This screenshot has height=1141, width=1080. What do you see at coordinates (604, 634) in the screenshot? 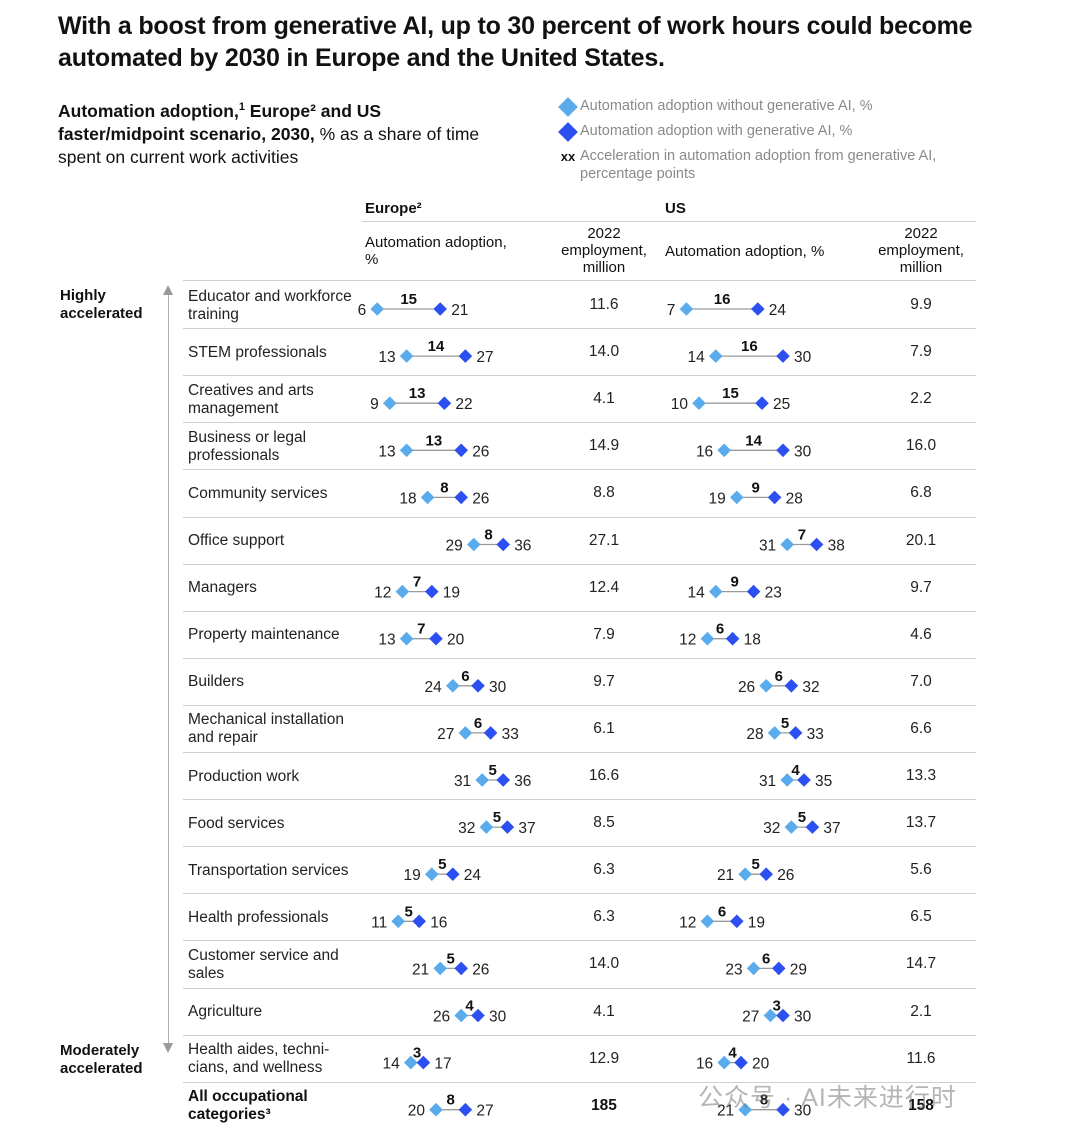
I see `employment-value-eu: 7.9` at bounding box center [604, 634].